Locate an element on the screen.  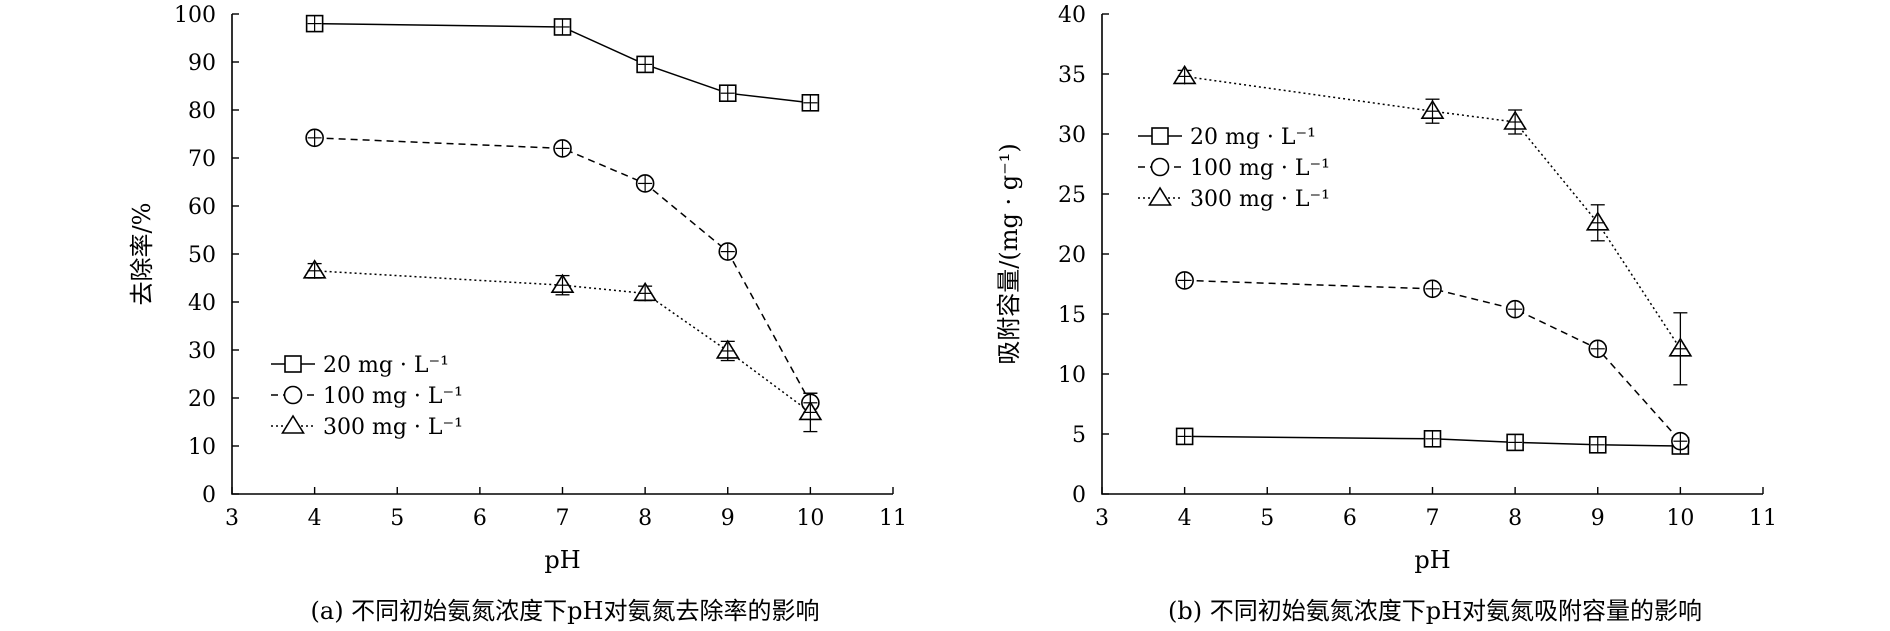
y-tick-label: 15 is located at coordinates (1072, 315).